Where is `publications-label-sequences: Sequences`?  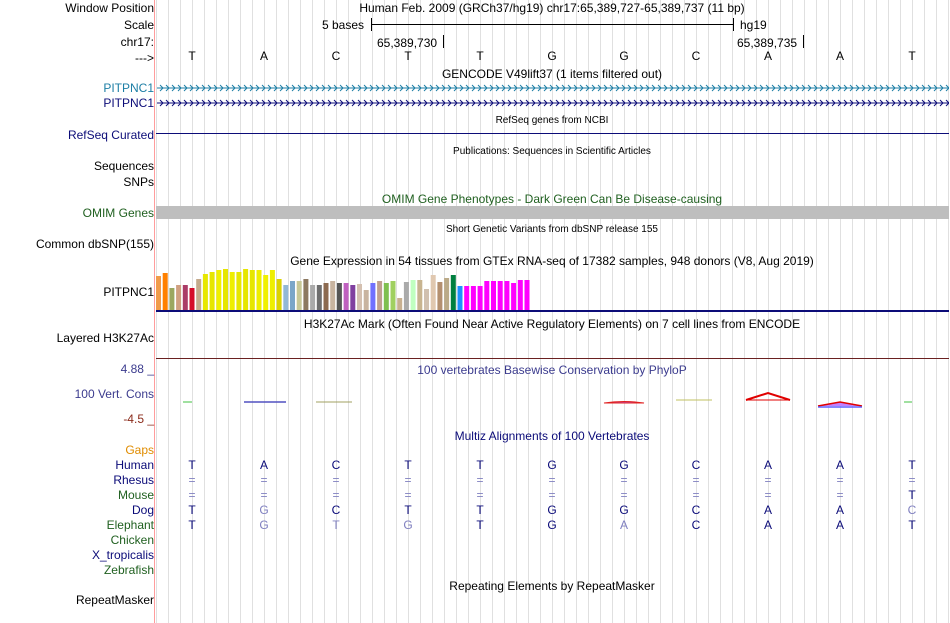
publications-label-sequences: Sequences is located at coordinates (123, 166).